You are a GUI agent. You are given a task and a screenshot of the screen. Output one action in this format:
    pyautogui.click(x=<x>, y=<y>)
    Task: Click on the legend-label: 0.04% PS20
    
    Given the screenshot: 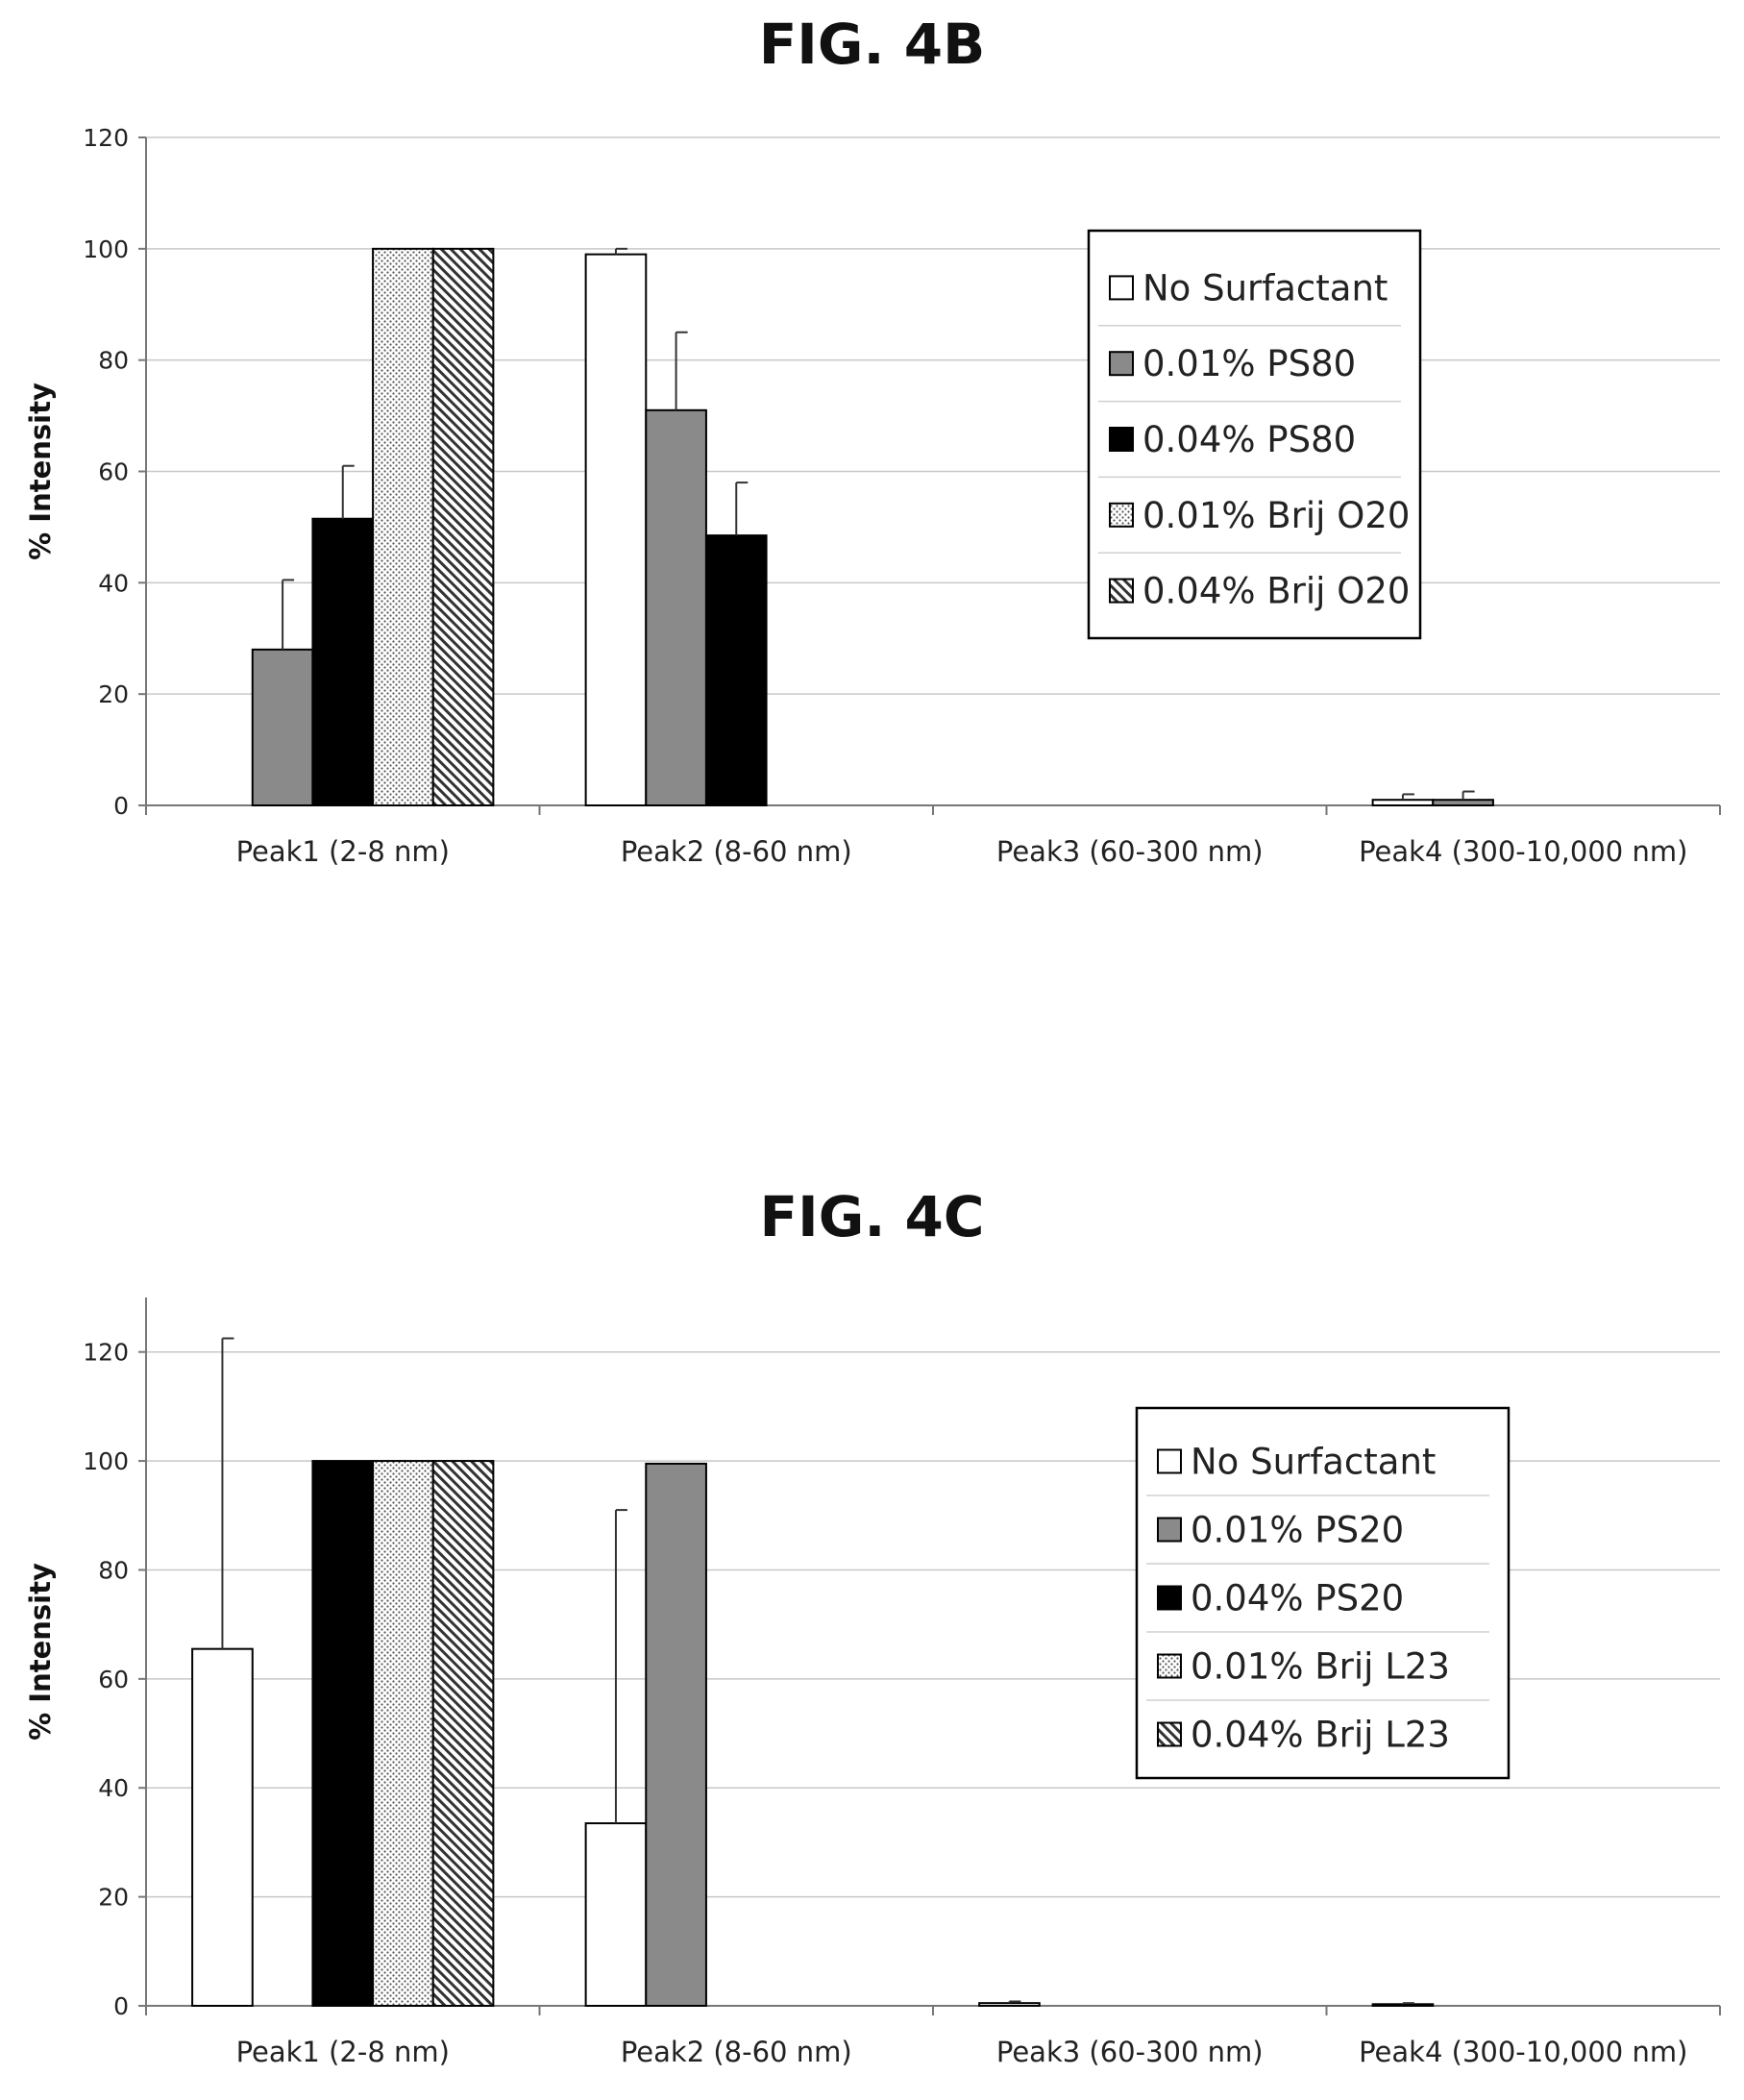 What is the action you would take?
    pyautogui.click(x=1297, y=1598)
    